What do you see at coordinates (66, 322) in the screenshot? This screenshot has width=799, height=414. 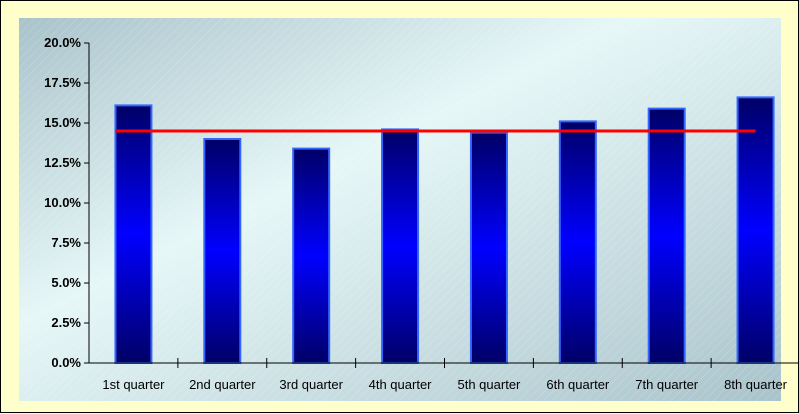 I see `y-tick-label: 2.5%` at bounding box center [66, 322].